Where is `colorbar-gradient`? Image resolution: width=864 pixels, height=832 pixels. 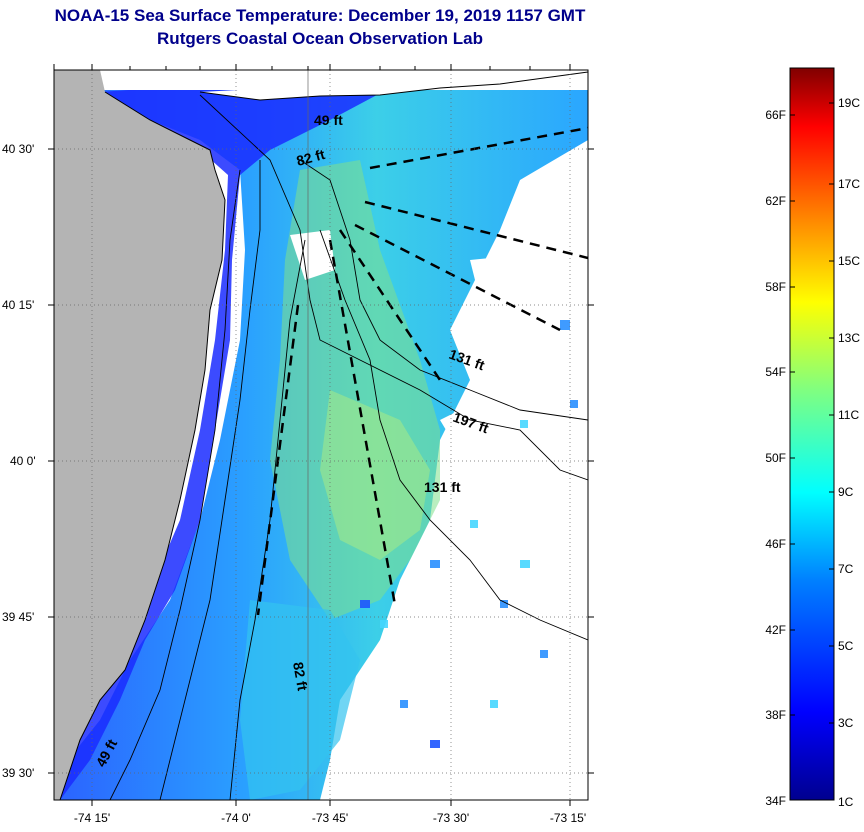
colorbar-gradient is located at coordinates (812, 434).